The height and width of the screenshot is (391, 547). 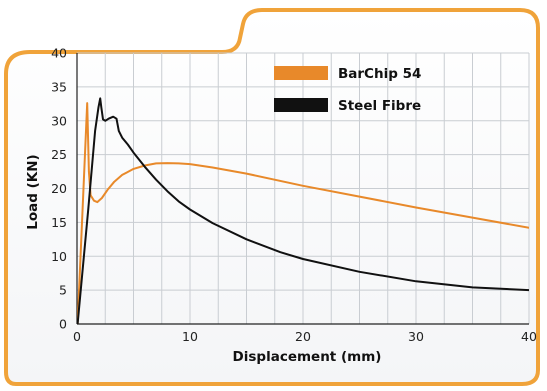 I want to click on x-axis-label: Displacement (mm), so click(x=307, y=357).